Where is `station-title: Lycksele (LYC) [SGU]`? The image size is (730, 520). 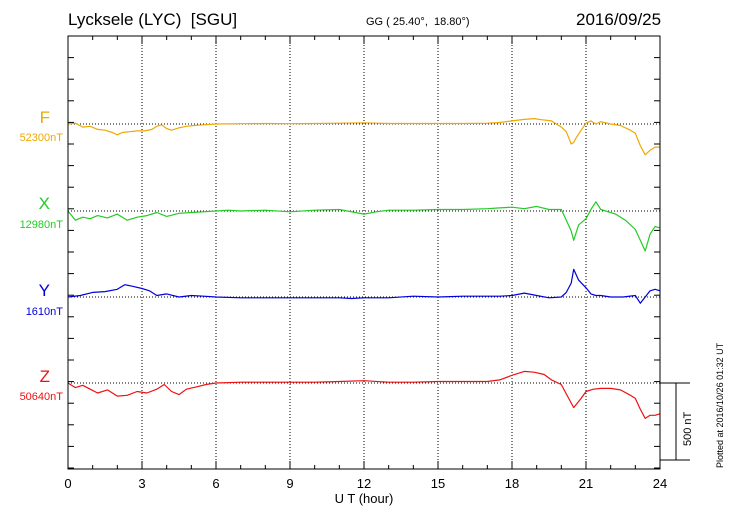
station-title: Lycksele (LYC) [SGU] is located at coordinates (153, 19).